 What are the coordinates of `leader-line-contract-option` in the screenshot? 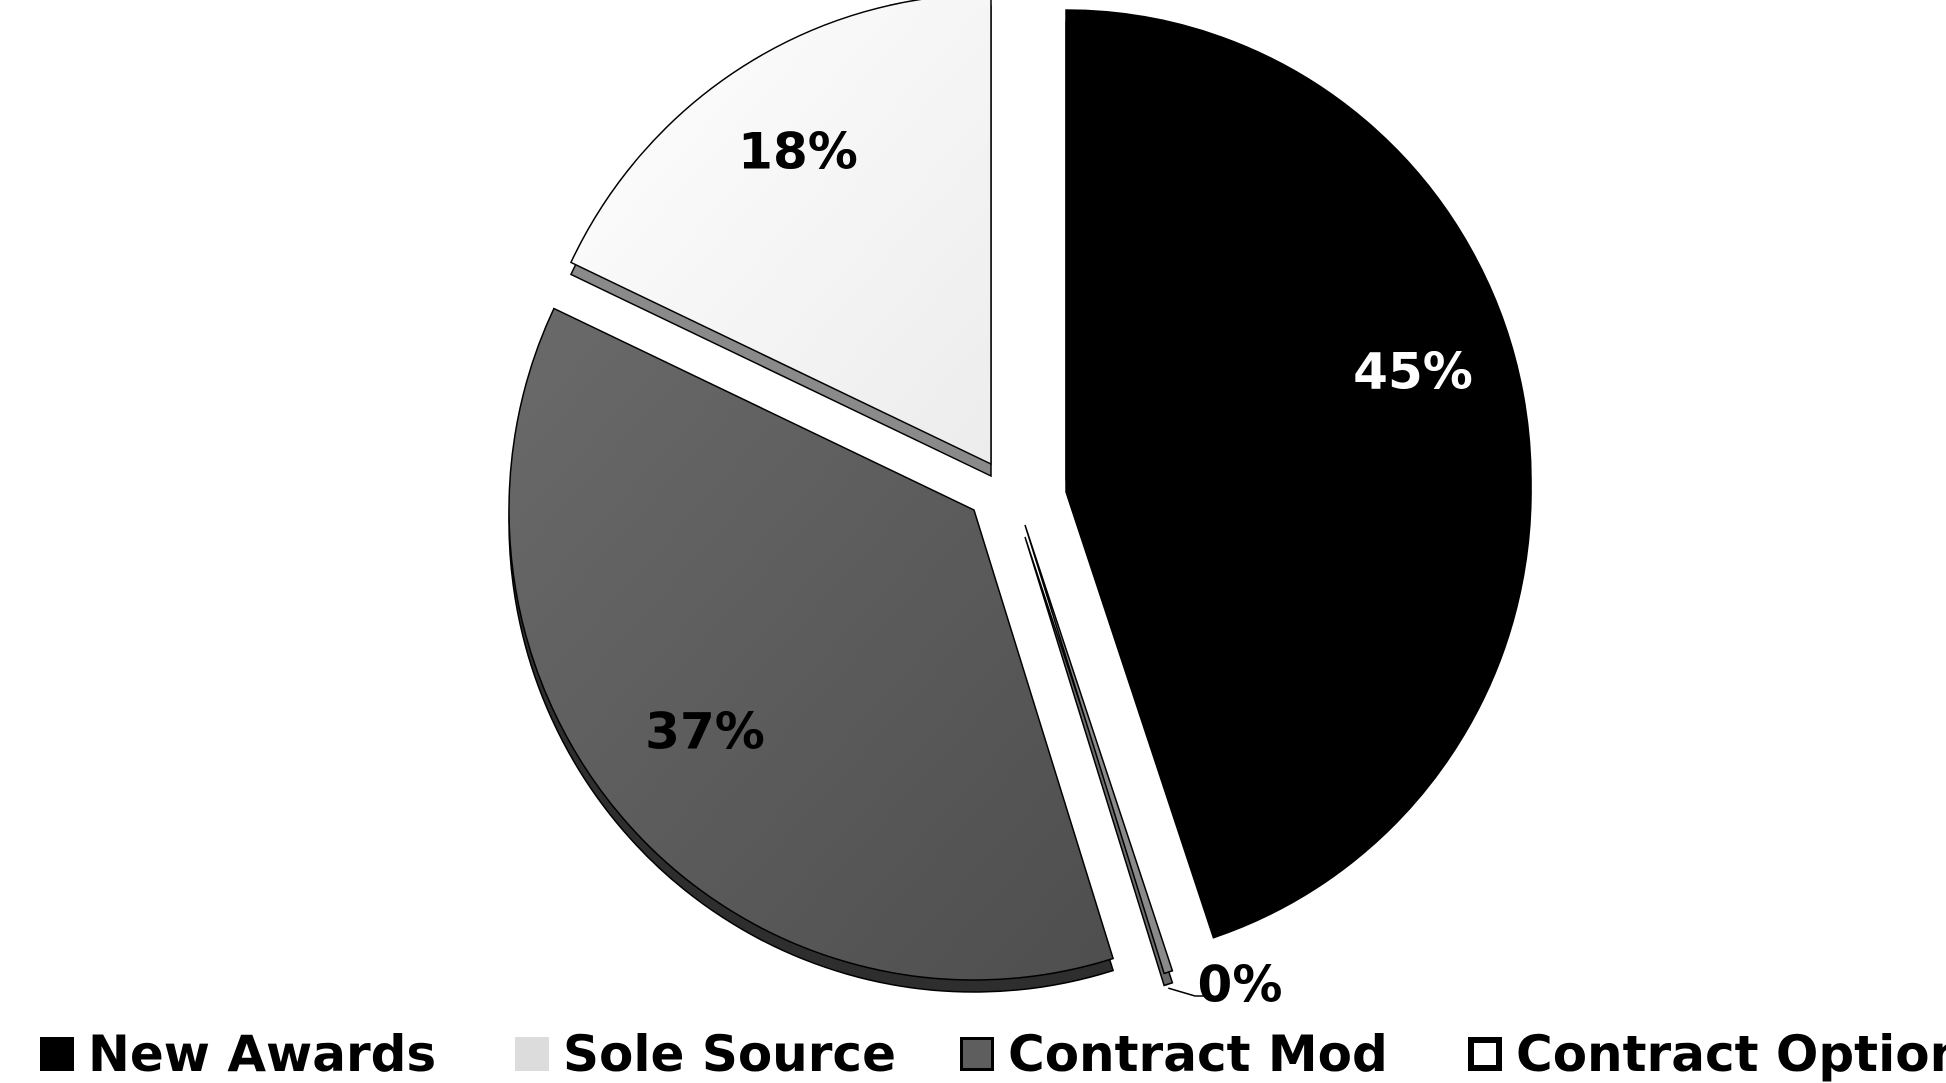 It's located at (1186, 992).